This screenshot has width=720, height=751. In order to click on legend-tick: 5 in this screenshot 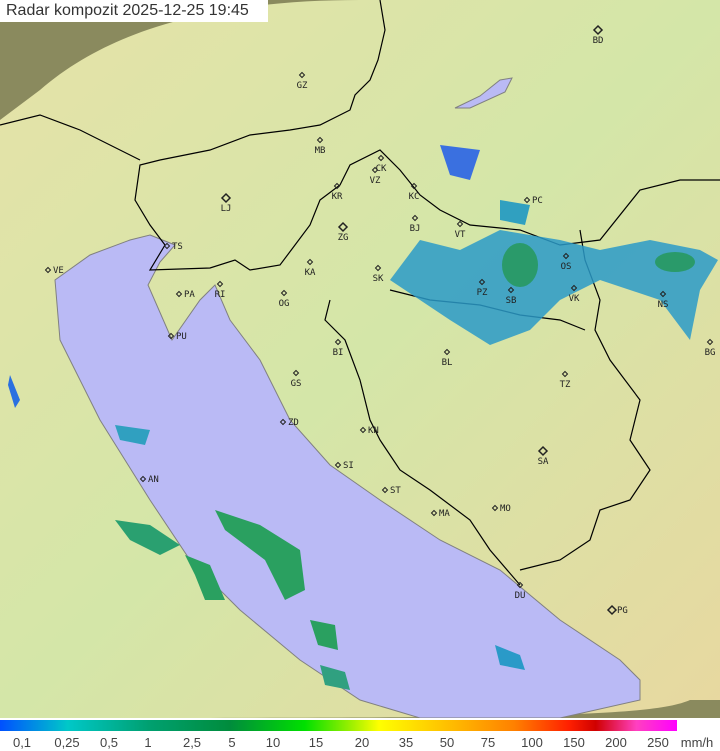, I will do `click(232, 742)`.